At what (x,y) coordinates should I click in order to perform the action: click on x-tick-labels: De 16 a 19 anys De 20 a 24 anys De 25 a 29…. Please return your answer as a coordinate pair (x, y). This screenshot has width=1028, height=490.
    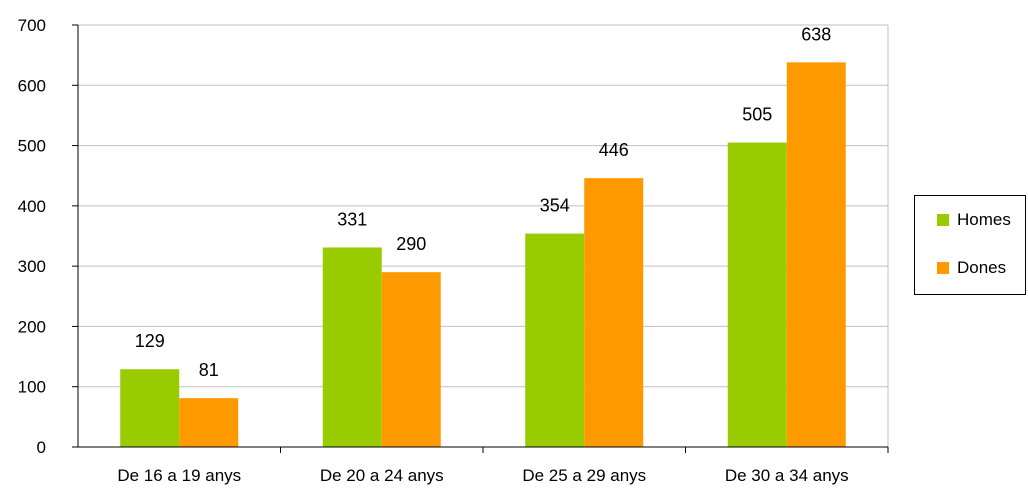
    Looking at the image, I should click on (482, 475).